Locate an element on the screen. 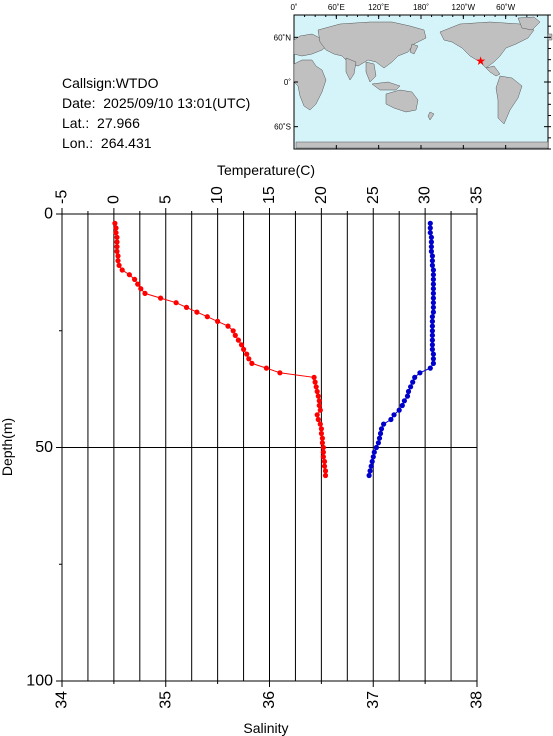 This screenshot has height=736, width=553. depth-tick-label: 0 is located at coordinates (48, 214).